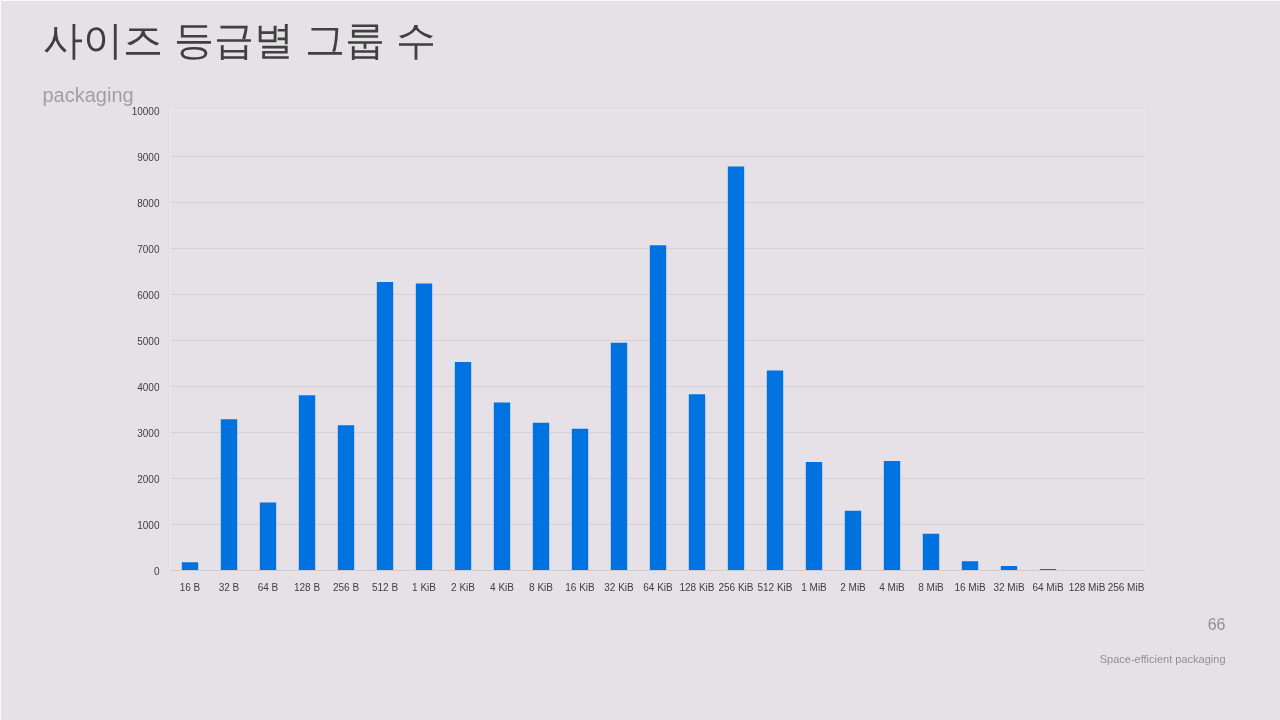 Image resolution: width=1280 pixels, height=720 pixels. Describe the element at coordinates (1048, 587) in the screenshot. I see `x-tick-label: 64 MiB` at that location.